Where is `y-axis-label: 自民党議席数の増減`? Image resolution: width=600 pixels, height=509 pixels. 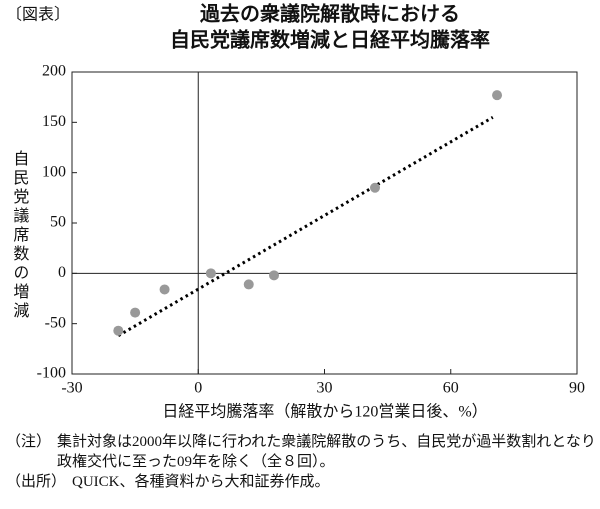
y-axis-label: 自民党議席数の増減 is located at coordinates (19, 235).